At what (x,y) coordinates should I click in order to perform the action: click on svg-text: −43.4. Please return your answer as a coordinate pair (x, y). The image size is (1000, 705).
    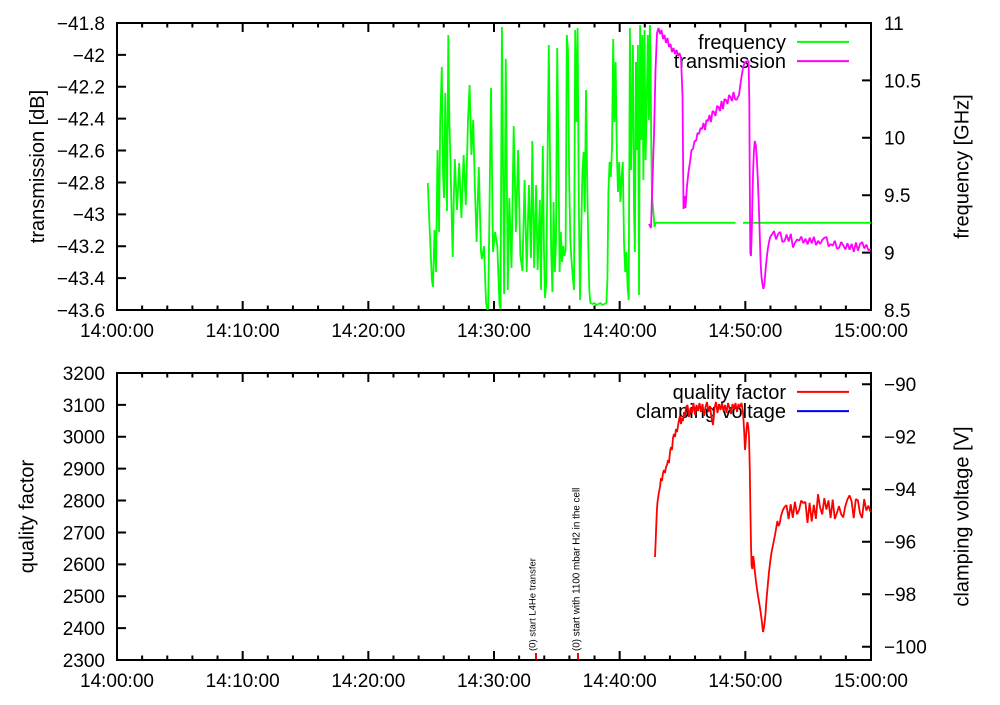
    Looking at the image, I should click on (81, 279).